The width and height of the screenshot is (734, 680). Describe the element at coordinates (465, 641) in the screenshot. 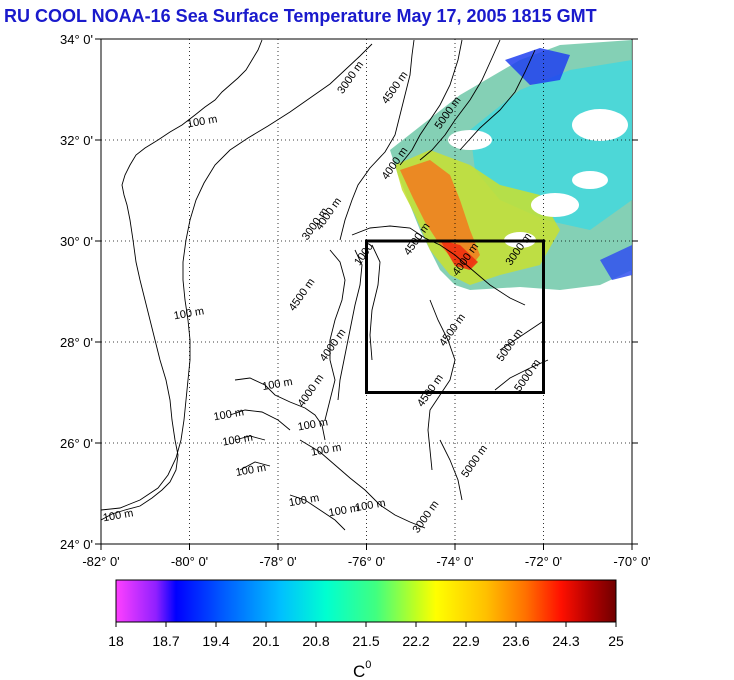

I see `colorbar-tick-label: 22.9` at that location.